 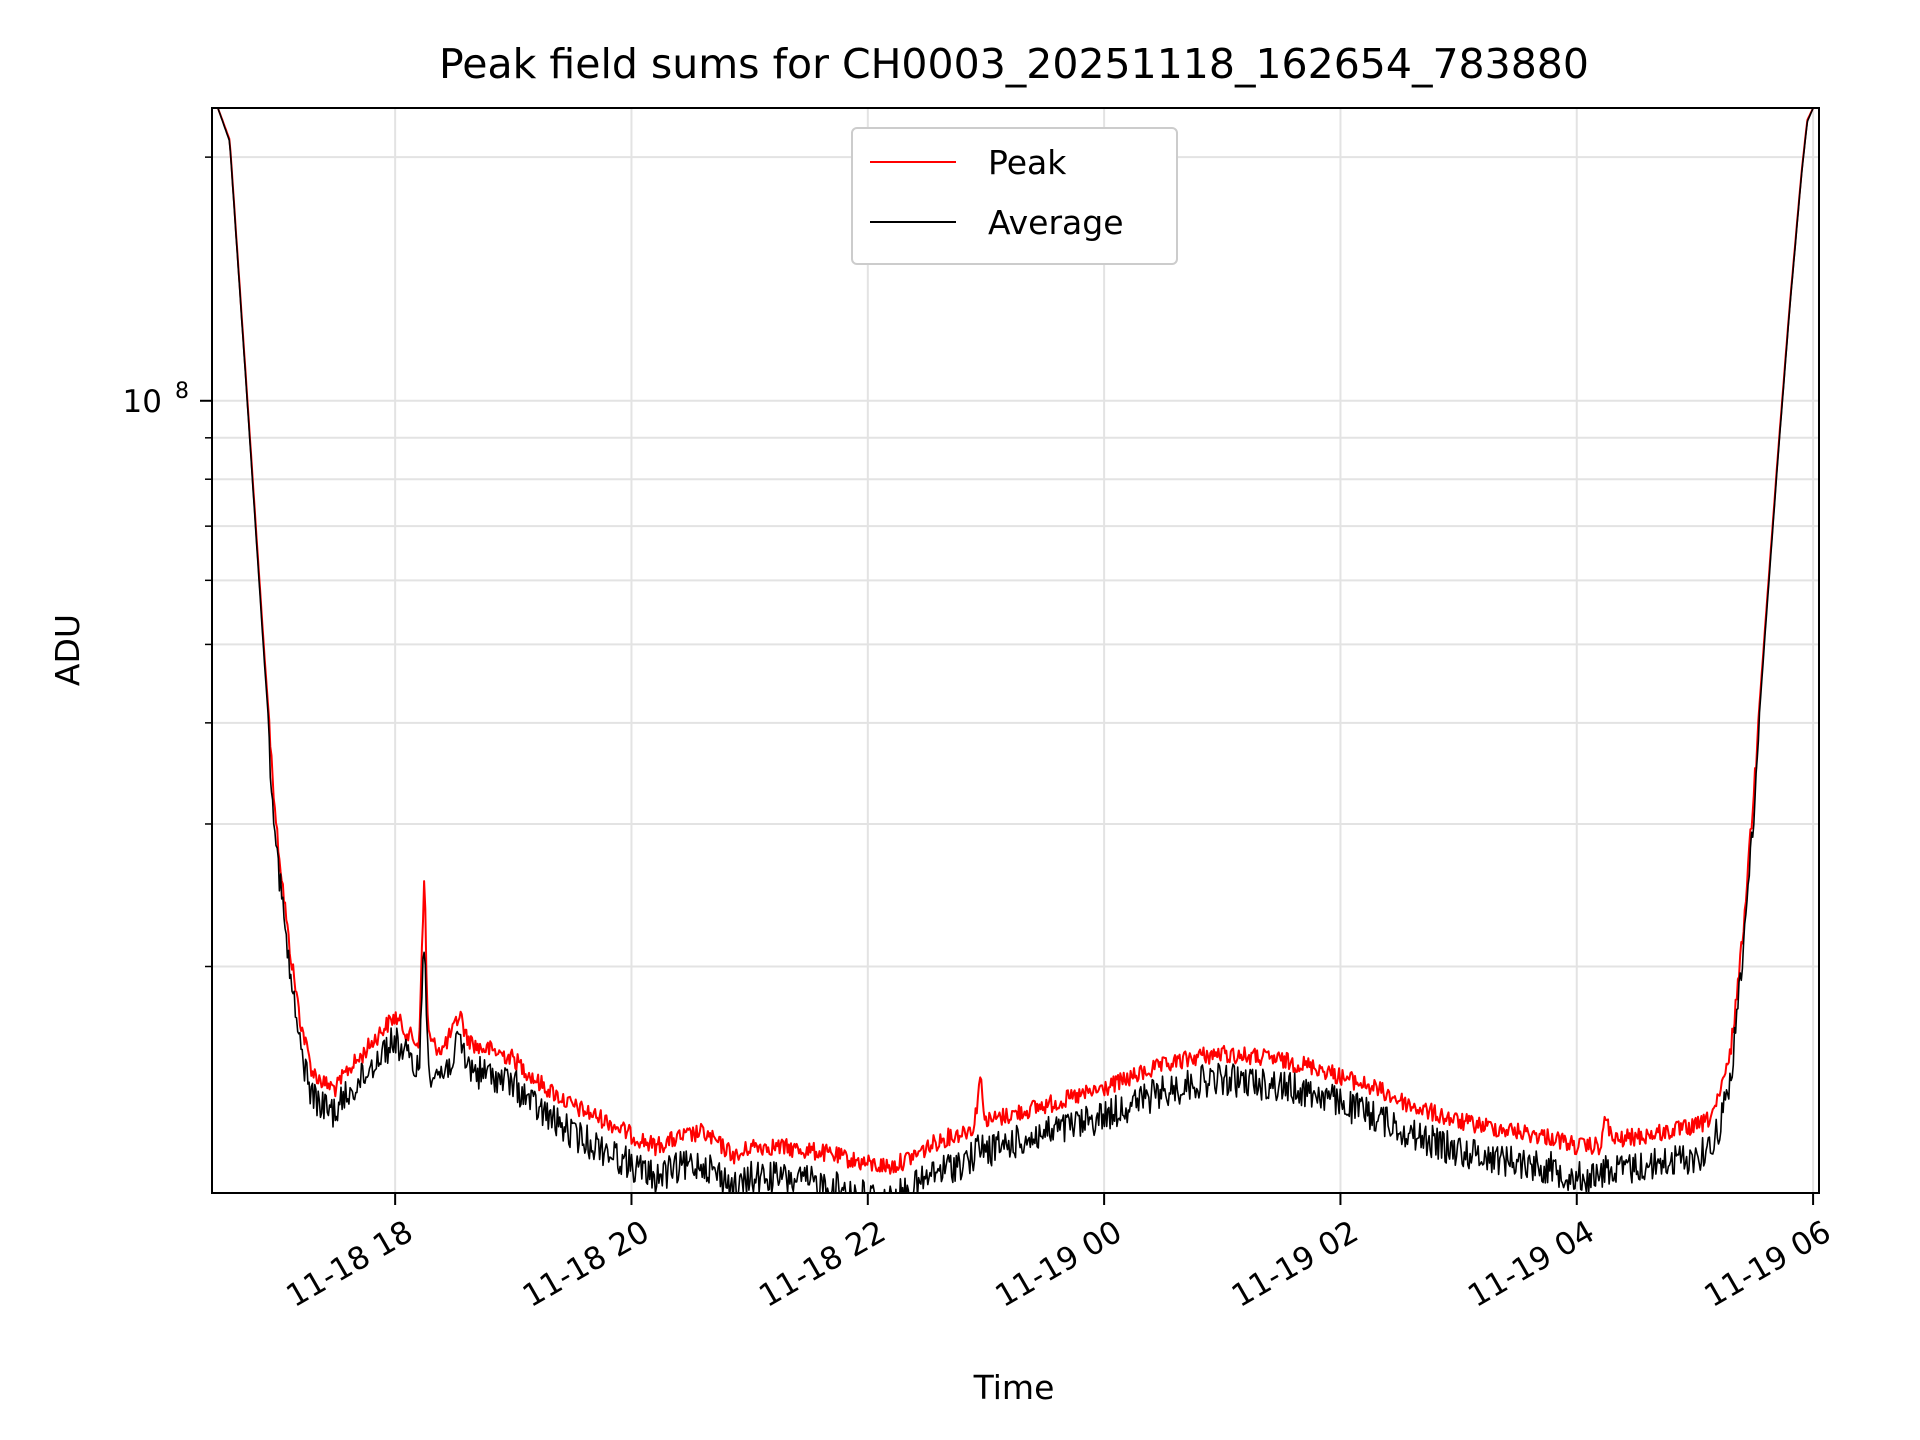 I want to click on y-axis-label: ADU, so click(x=67, y=650).